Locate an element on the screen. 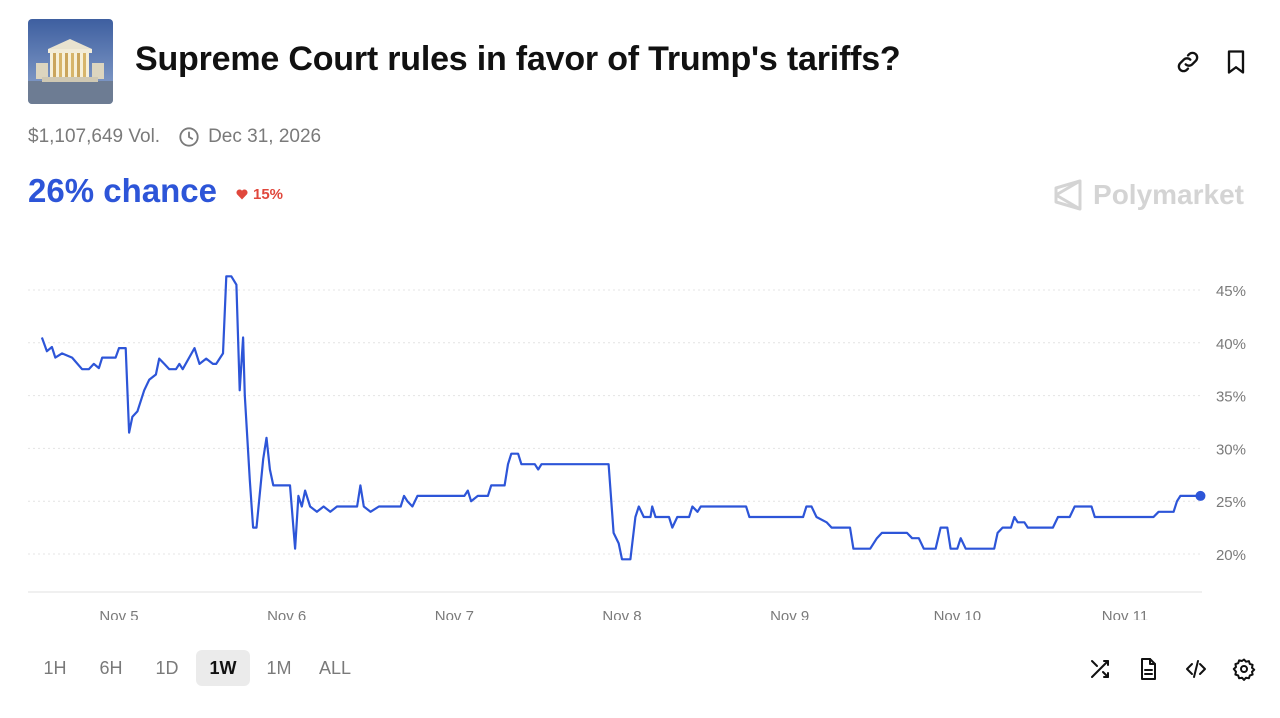 This screenshot has height=718, width=1280. volume-text: $1,107,649 Vol. is located at coordinates (94, 136).